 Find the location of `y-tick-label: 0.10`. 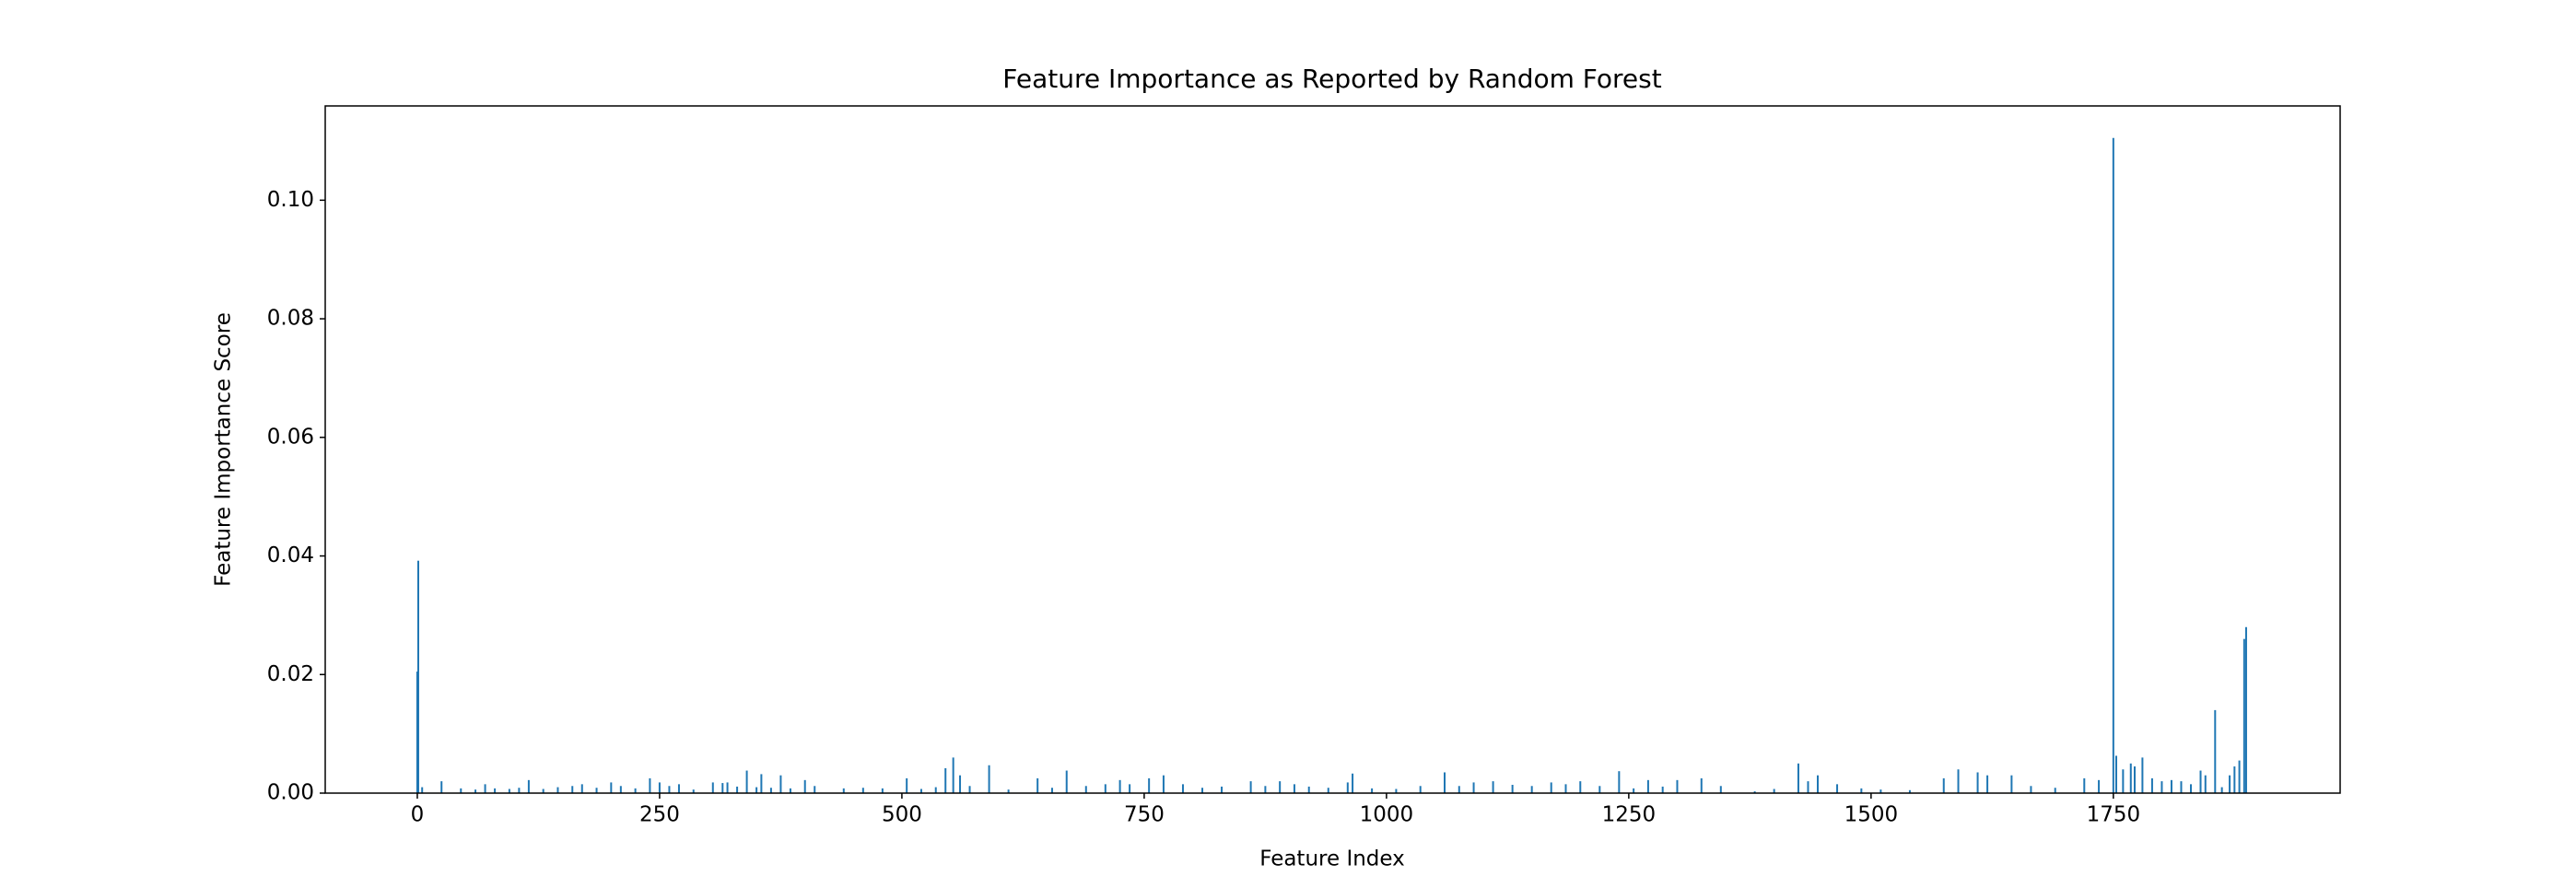

y-tick-label: 0.10 is located at coordinates (290, 200).